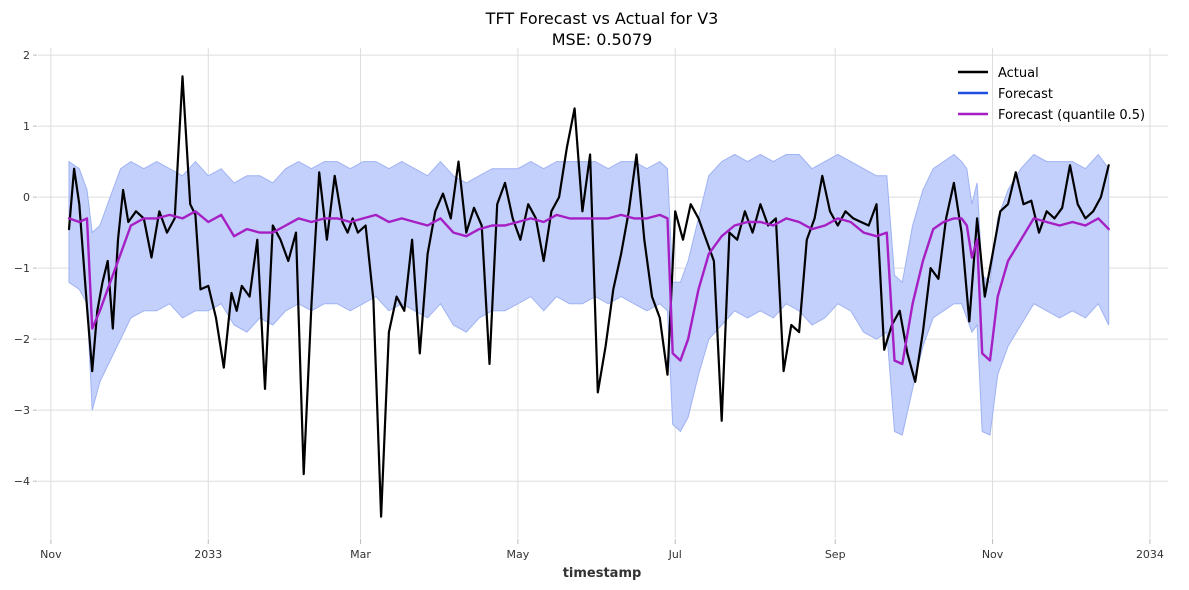 Image resolution: width=1189 pixels, height=590 pixels. I want to click on legend-label: Actual, so click(1018, 73).